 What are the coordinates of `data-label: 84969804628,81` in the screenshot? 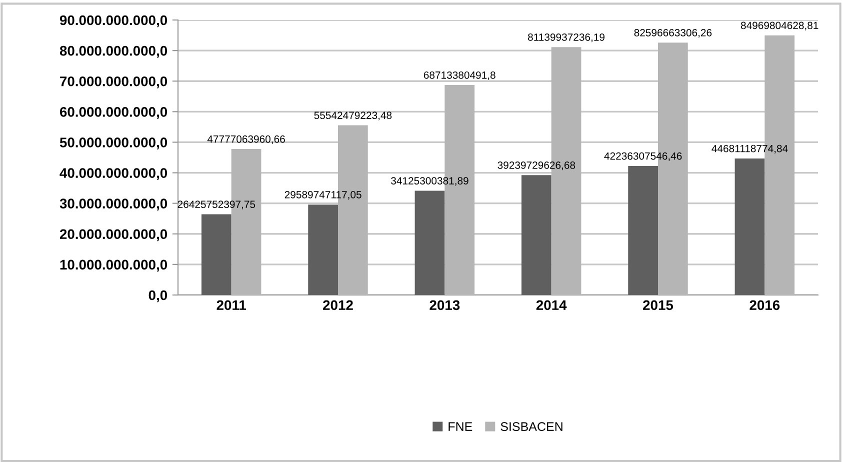 It's located at (779, 26).